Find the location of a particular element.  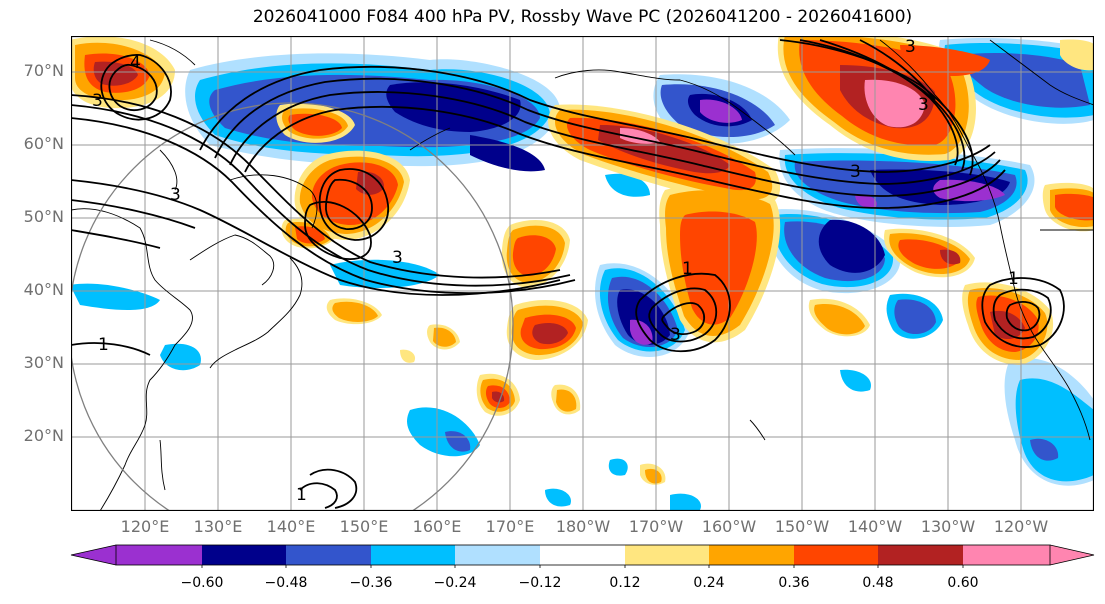

lon-label-130w: 130°W is located at coordinates (948, 526).